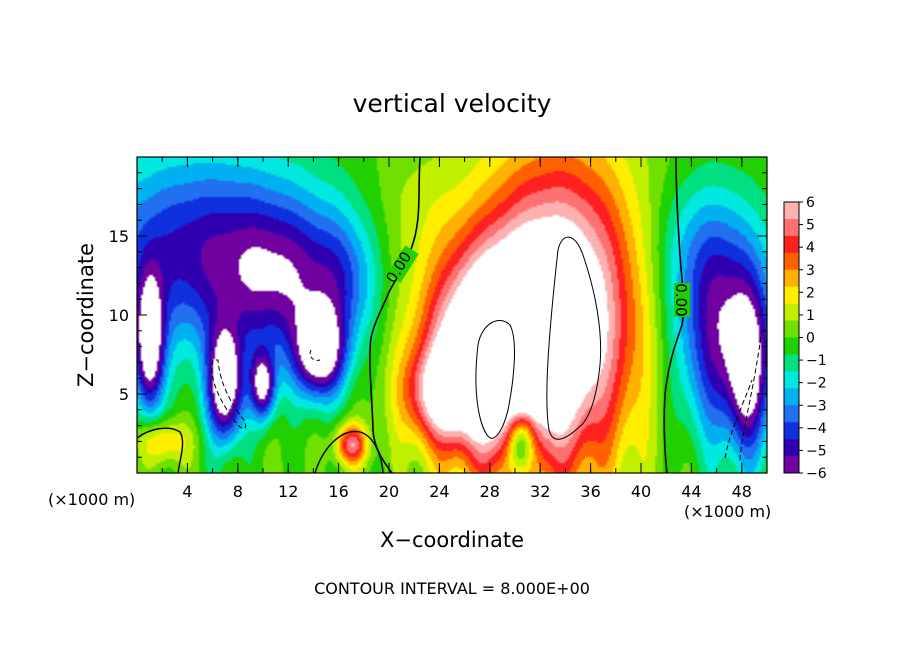  I want to click on x-tick-label: 4, so click(187, 491).